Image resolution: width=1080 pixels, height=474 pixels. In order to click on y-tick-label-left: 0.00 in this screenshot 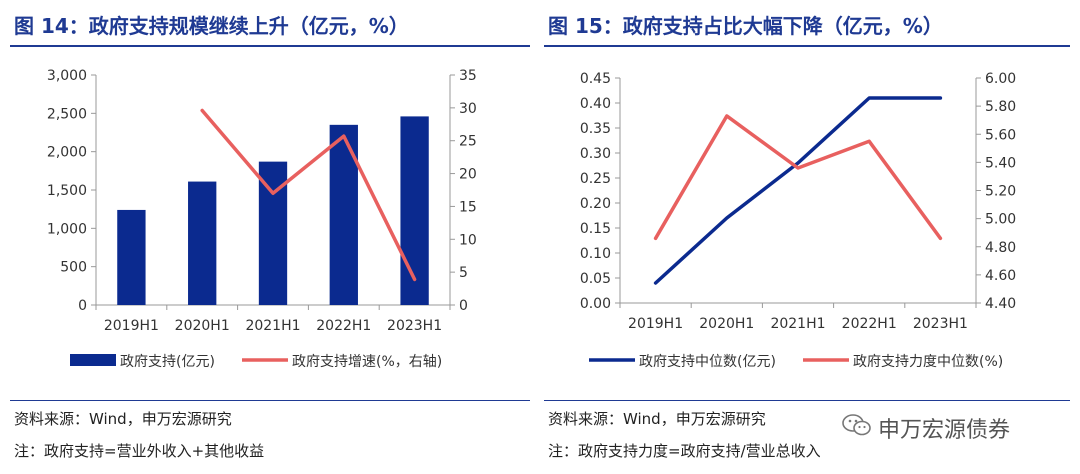, I will do `click(595, 304)`.